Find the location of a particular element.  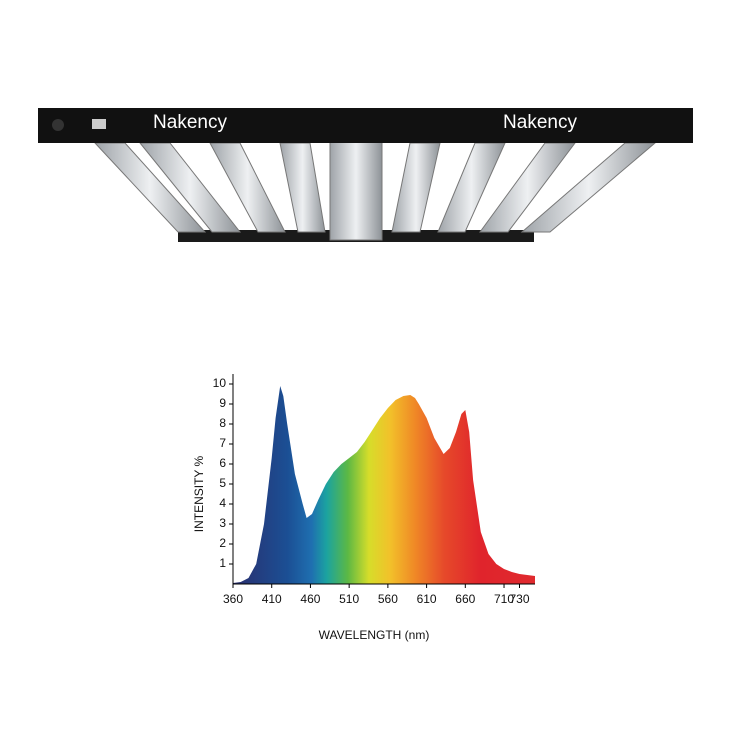

y-tick-label: 4 is located at coordinates (222, 503).